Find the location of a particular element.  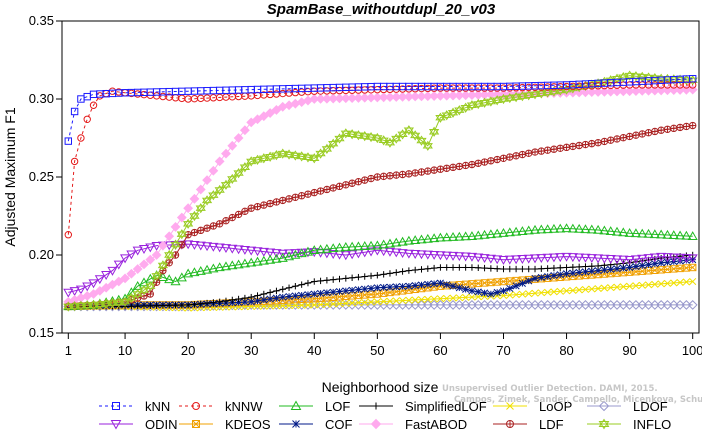

legend-entry-knn: kNN is located at coordinates (134, 406).